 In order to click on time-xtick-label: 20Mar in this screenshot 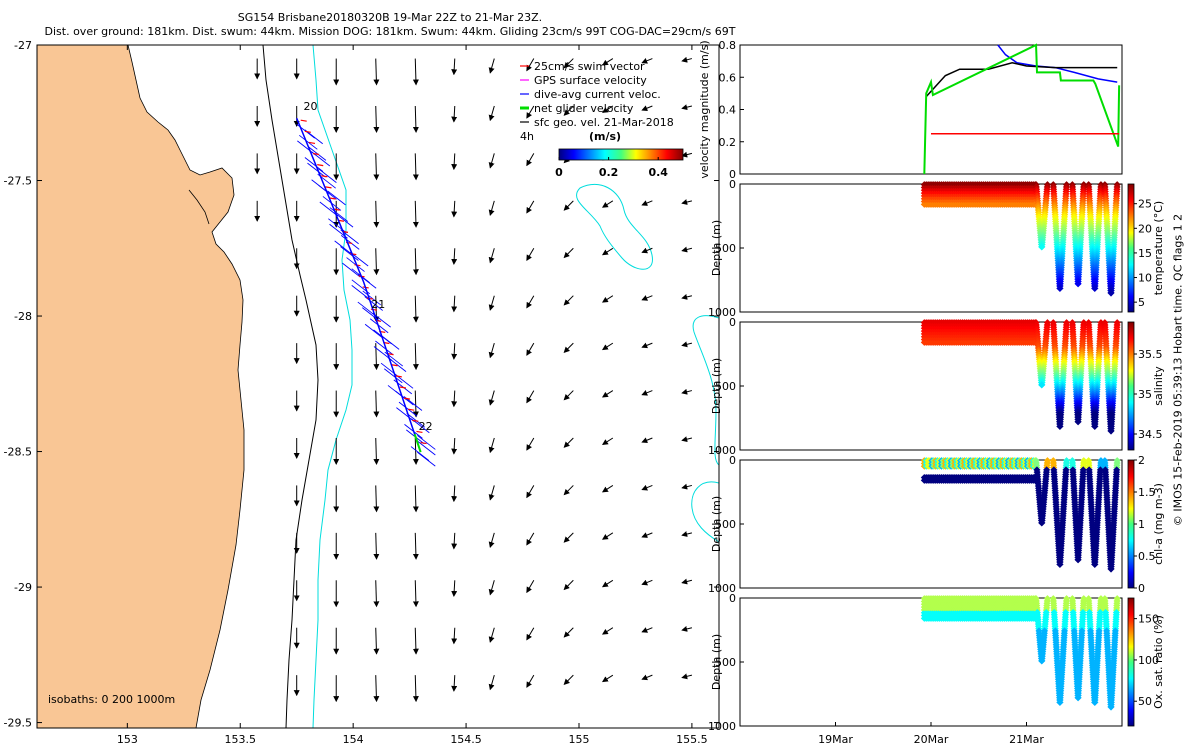, I will do `click(931, 739)`.